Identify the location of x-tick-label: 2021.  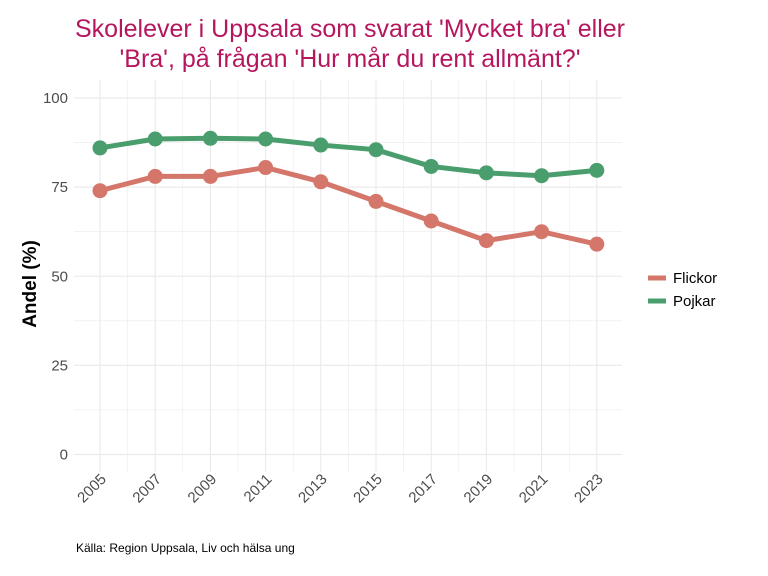
(534, 489).